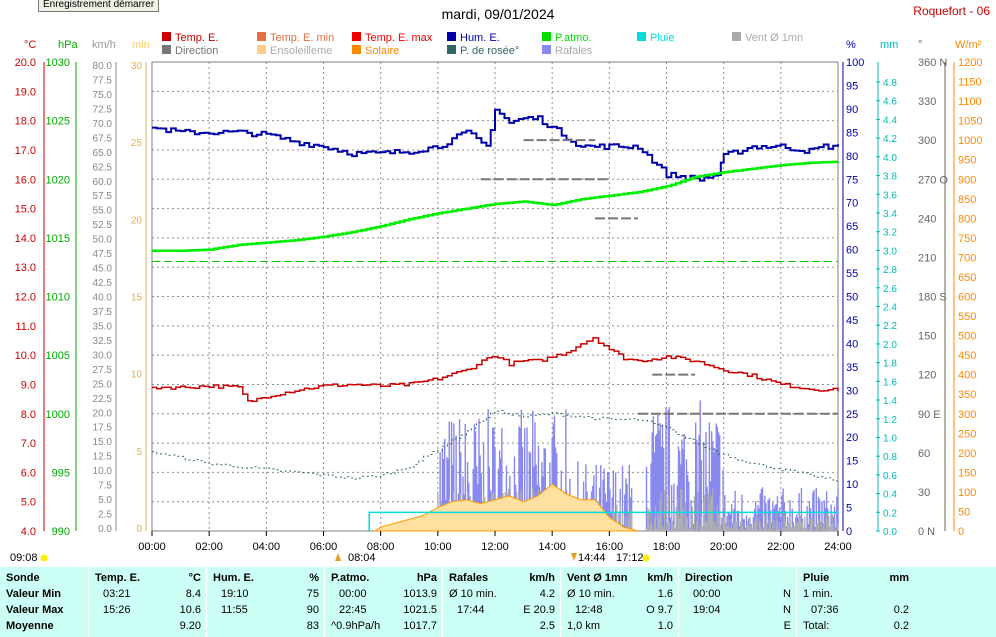 This screenshot has height=637, width=996. What do you see at coordinates (737, 602) in the screenshot?
I see `summary-dir-column: Direction 00:00 N 19:04 N E` at bounding box center [737, 602].